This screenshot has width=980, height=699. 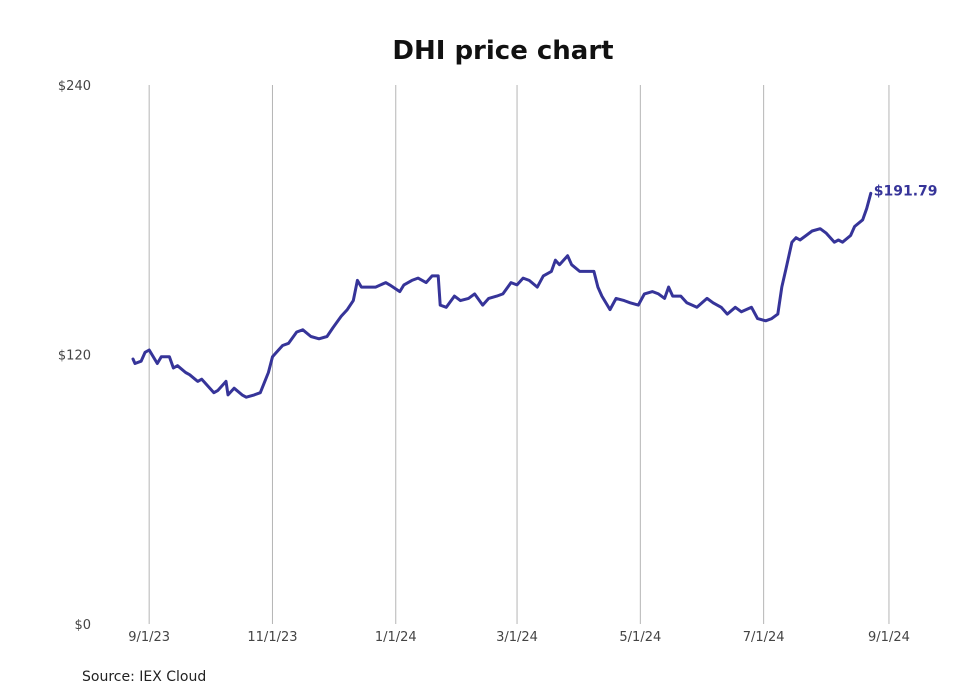 I want to click on x-tick-label: 9/1/23, so click(x=149, y=637).